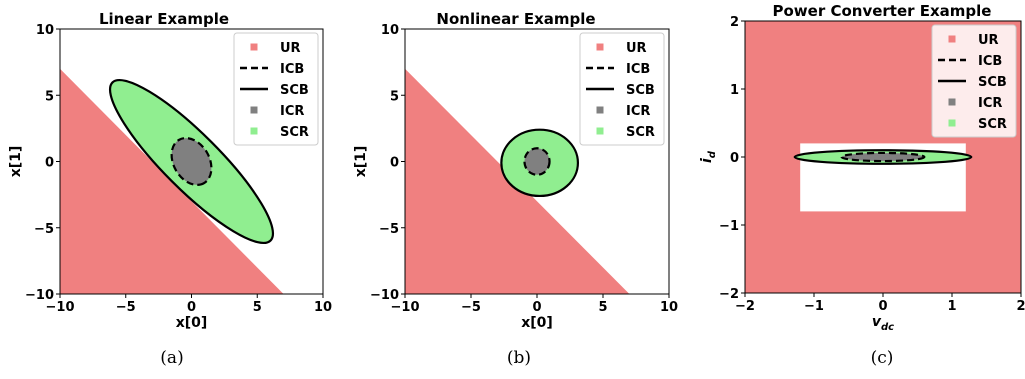 This screenshot has height=379, width=1025. Describe the element at coordinates (814, 306) in the screenshot. I see `x-tick-label: −1` at that location.